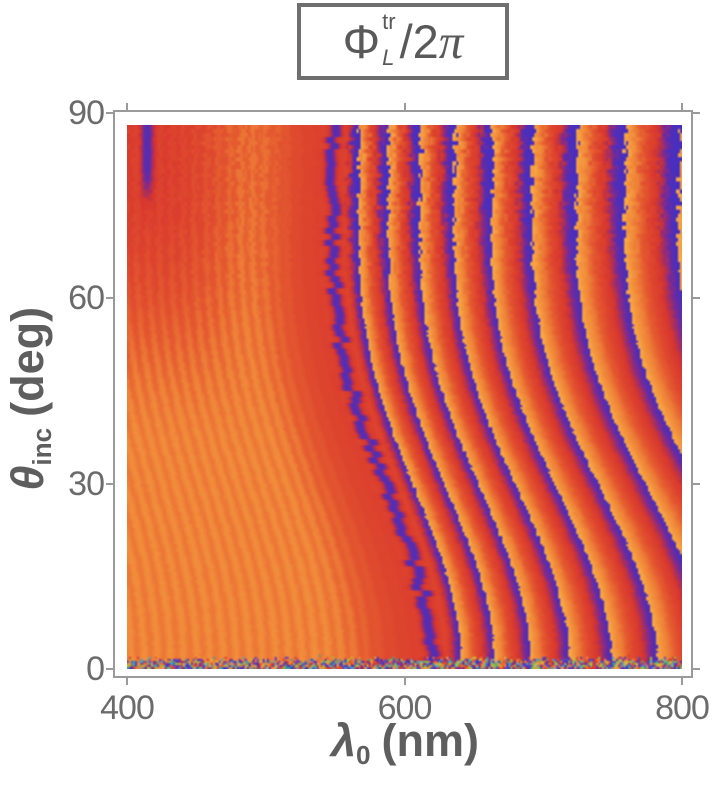 Image resolution: width=720 pixels, height=800 pixels. I want to click on x-label-symbol: λ, so click(343, 740).